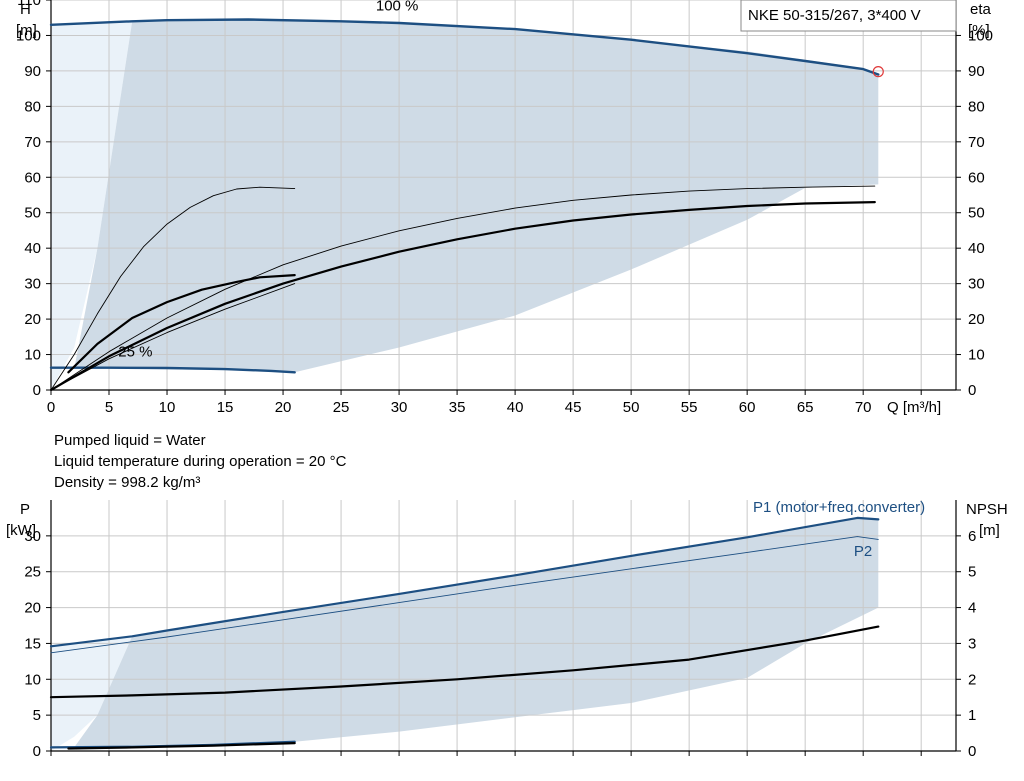 Image resolution: width=1024 pixels, height=781 pixels. What do you see at coordinates (839, 507) in the screenshot?
I see `power-npsh-series-label-0: P1 (motor+freq.converter)` at bounding box center [839, 507].